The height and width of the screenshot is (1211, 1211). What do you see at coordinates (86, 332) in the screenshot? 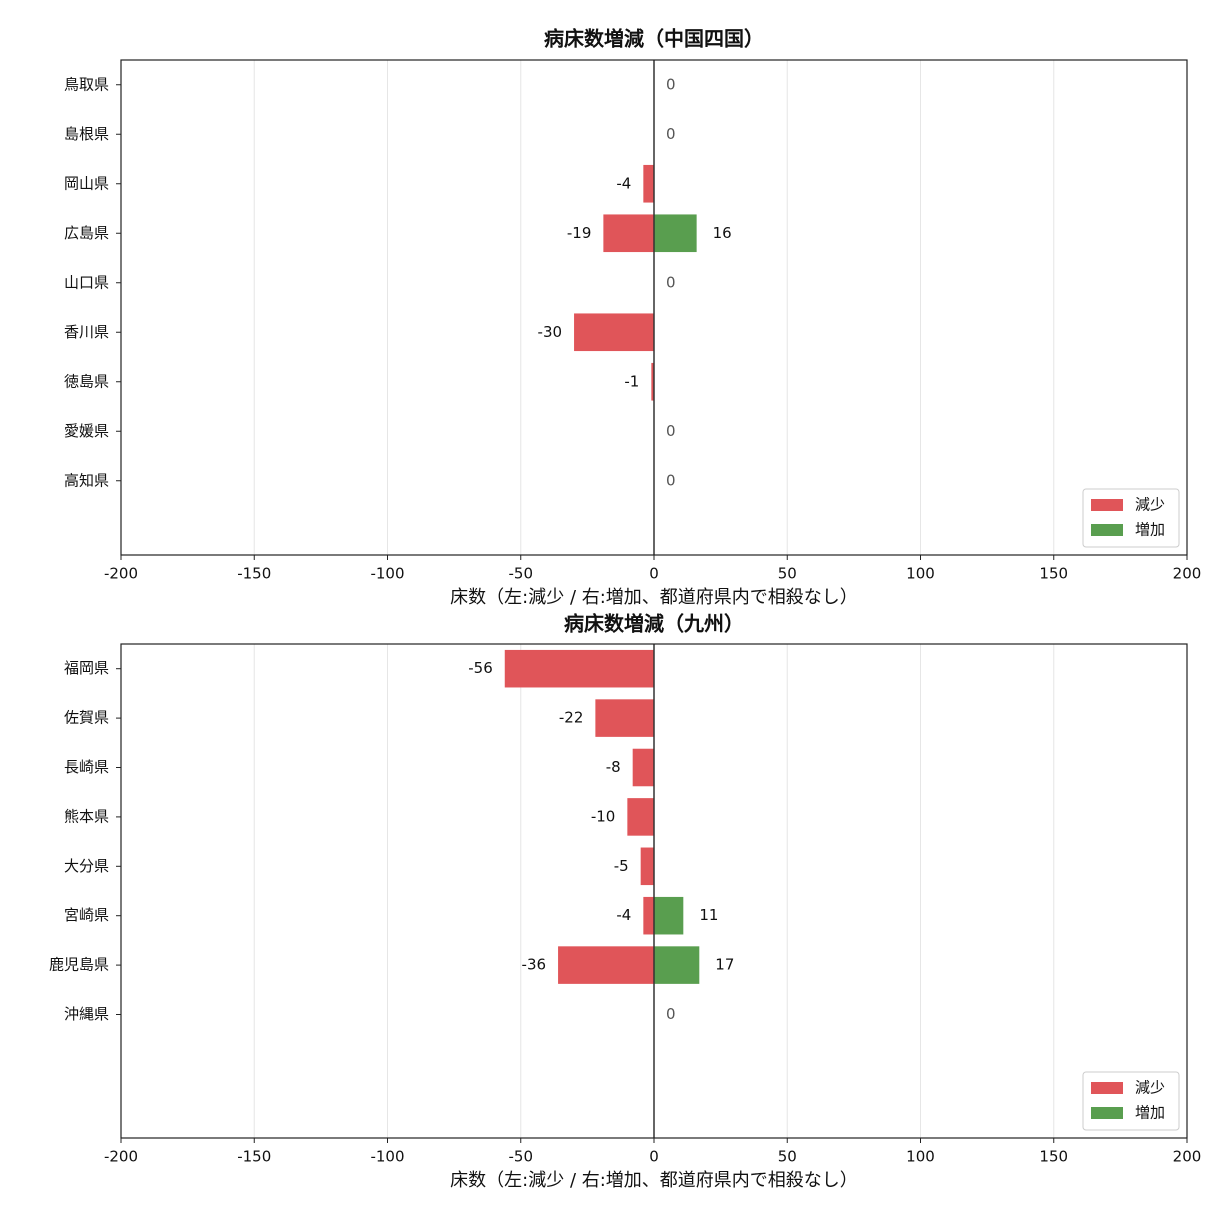
I see `y-tick-label: 香川県` at bounding box center [86, 332].